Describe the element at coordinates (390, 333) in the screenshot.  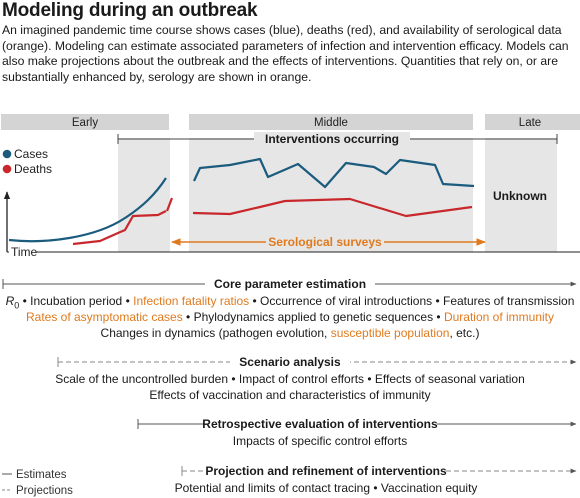
I see `susceptible-population: susceptible population` at that location.